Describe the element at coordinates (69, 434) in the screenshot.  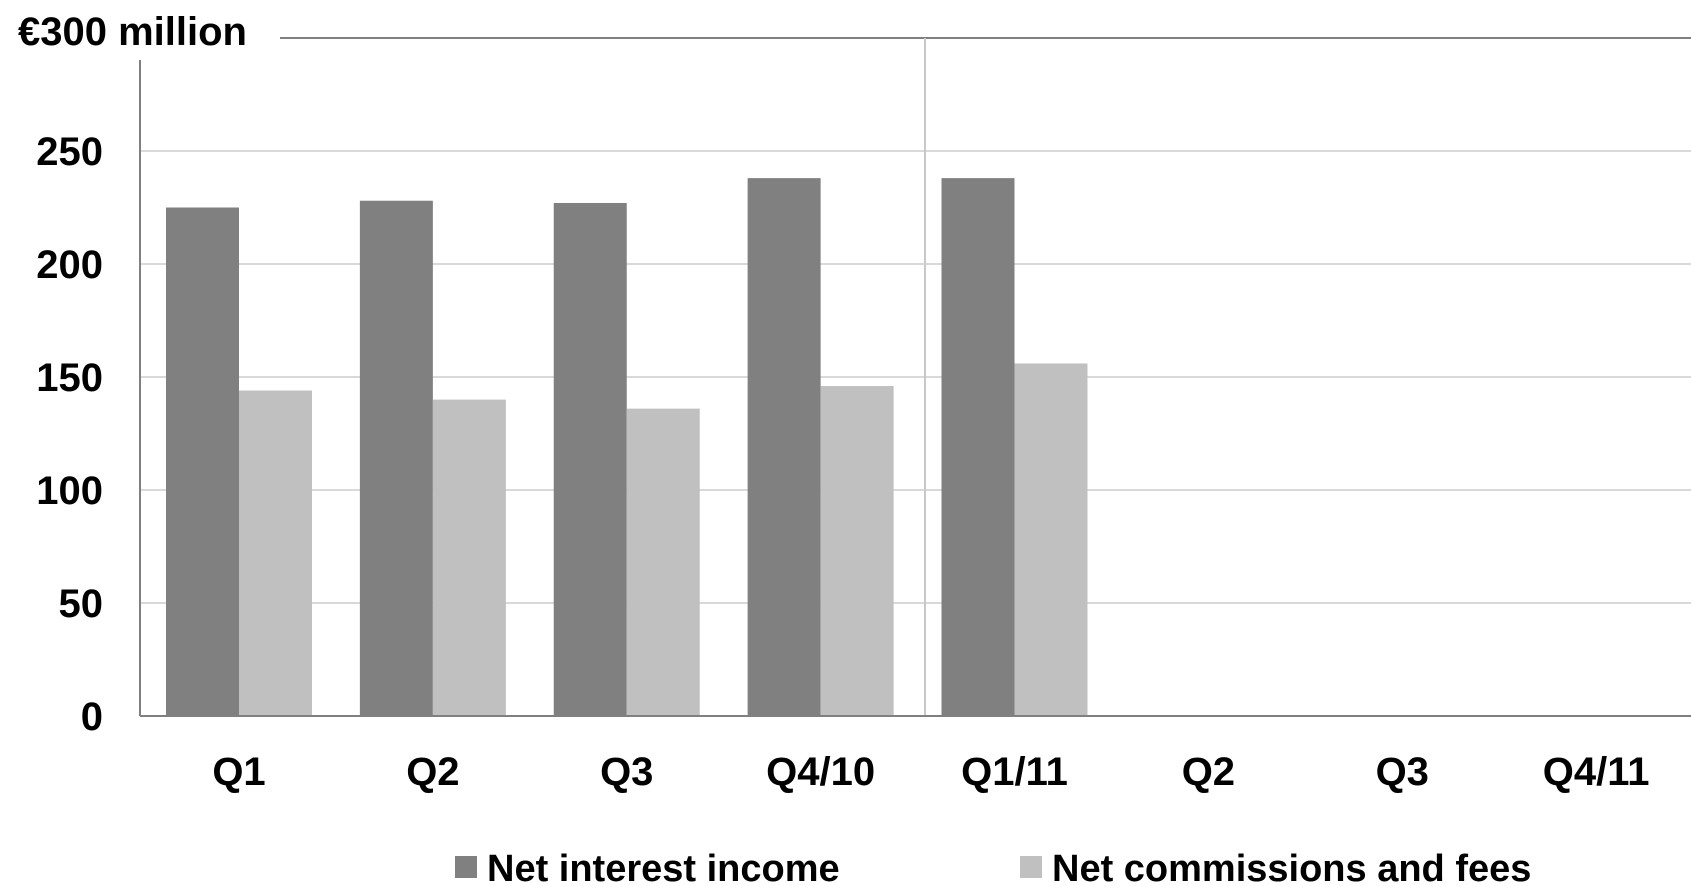
I see `y-tick-labels: 0 50 100 150 200 250` at that location.